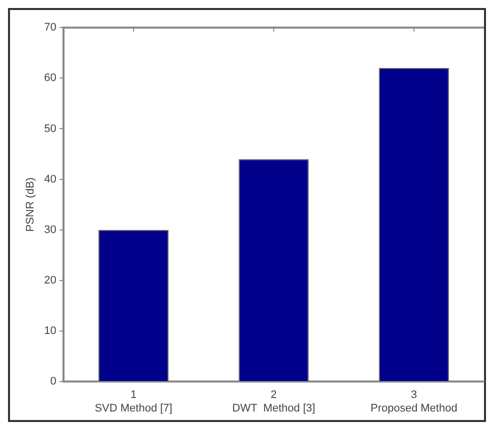 The image size is (496, 431). I want to click on y-tick-label: 70, so click(50, 28).